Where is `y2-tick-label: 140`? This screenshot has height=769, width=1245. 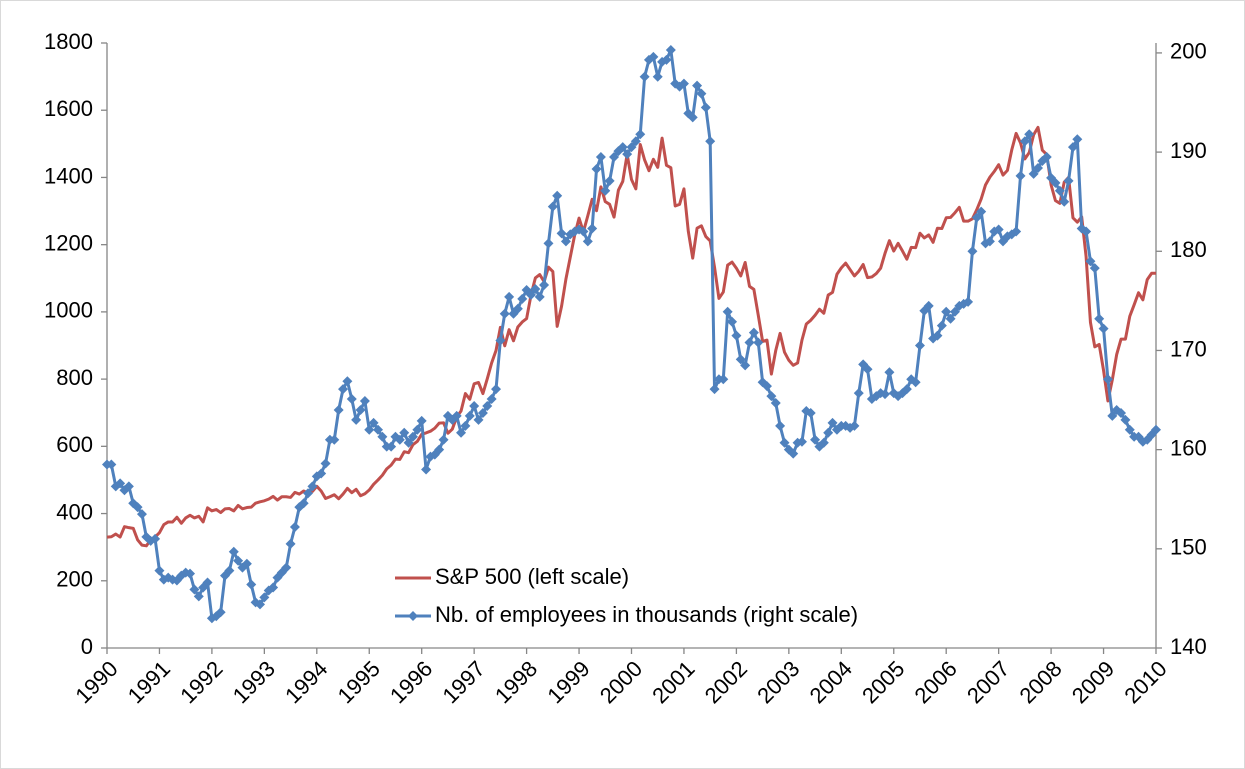
y2-tick-label: 140 is located at coordinates (1188, 646).